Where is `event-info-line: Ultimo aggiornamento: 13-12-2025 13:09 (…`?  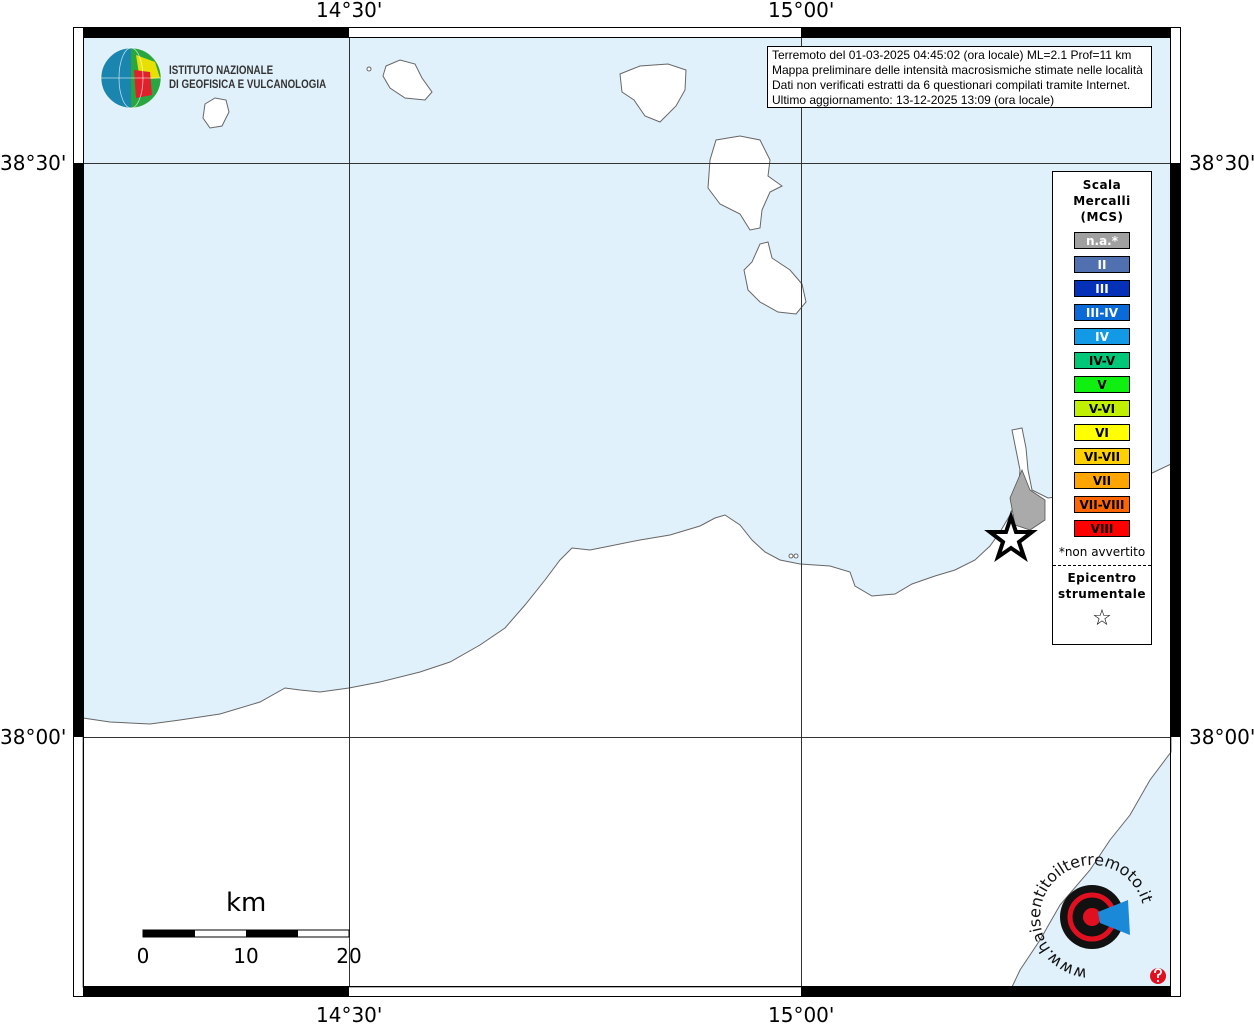 event-info-line: Ultimo aggiornamento: 13-12-2025 13:09 (… is located at coordinates (913, 100).